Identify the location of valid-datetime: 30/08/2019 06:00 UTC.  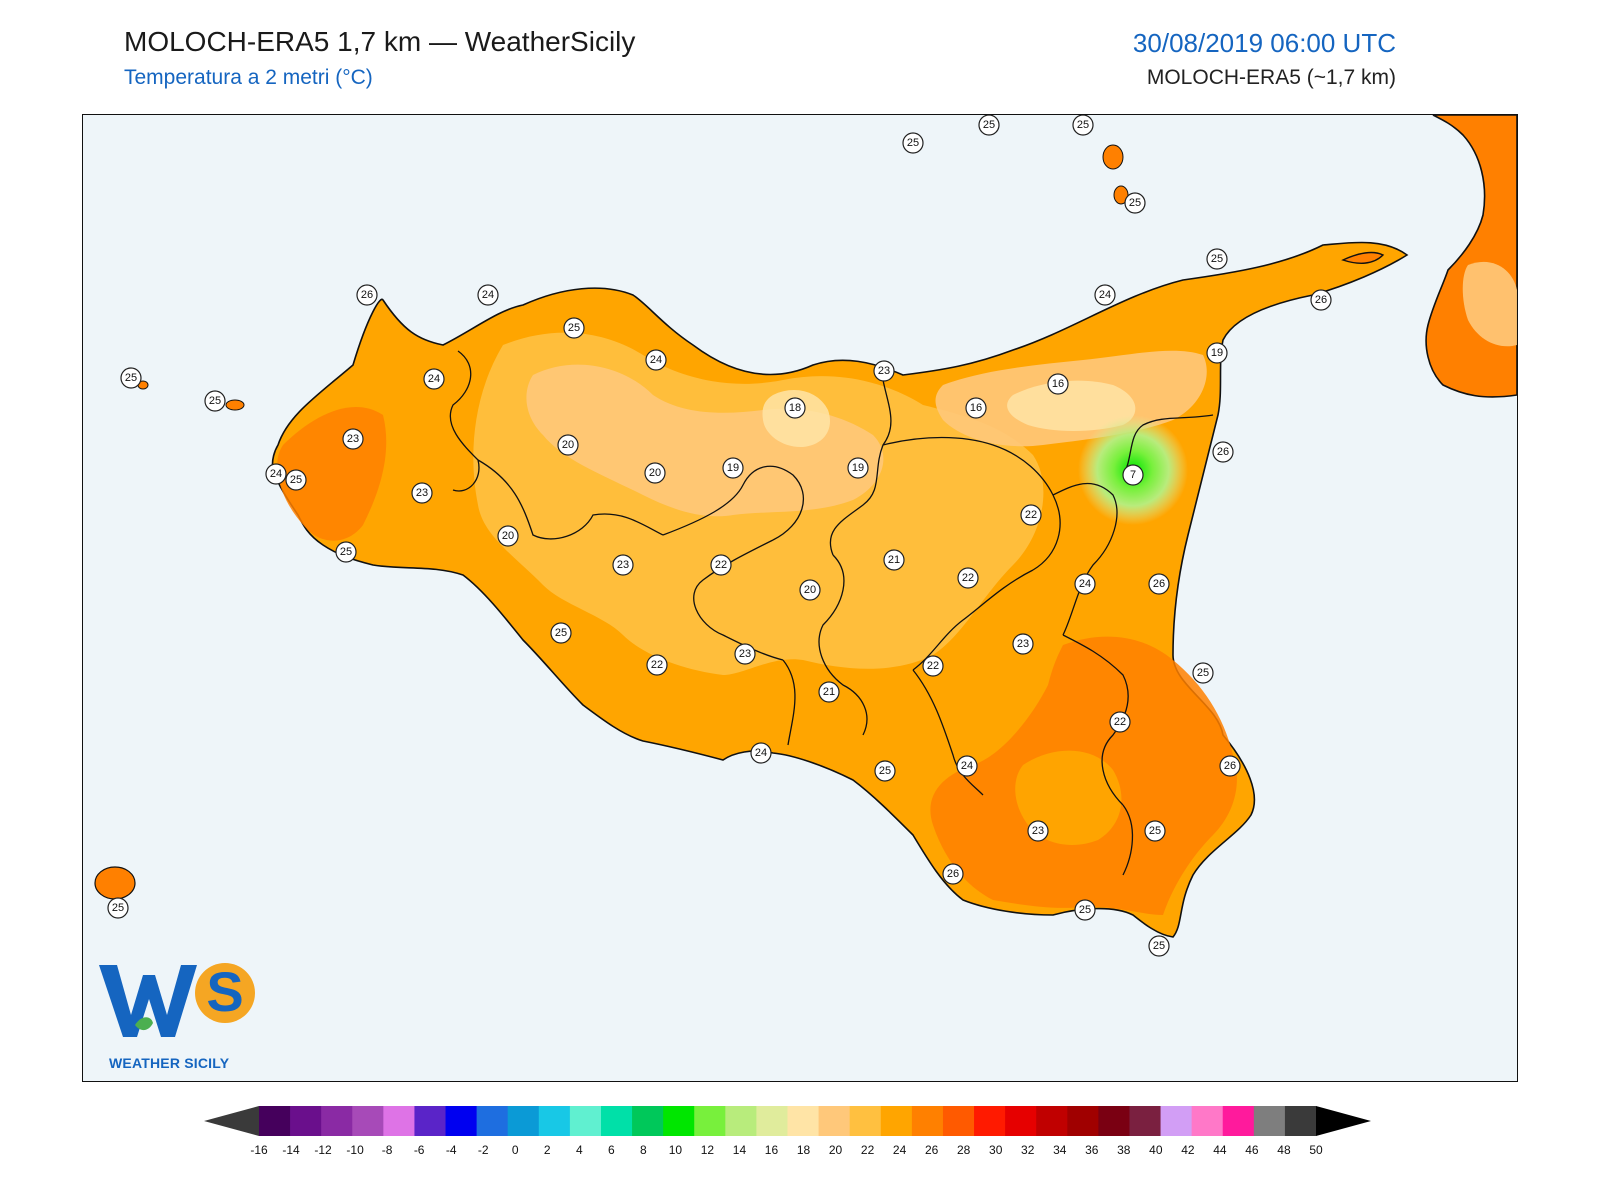
(1264, 43).